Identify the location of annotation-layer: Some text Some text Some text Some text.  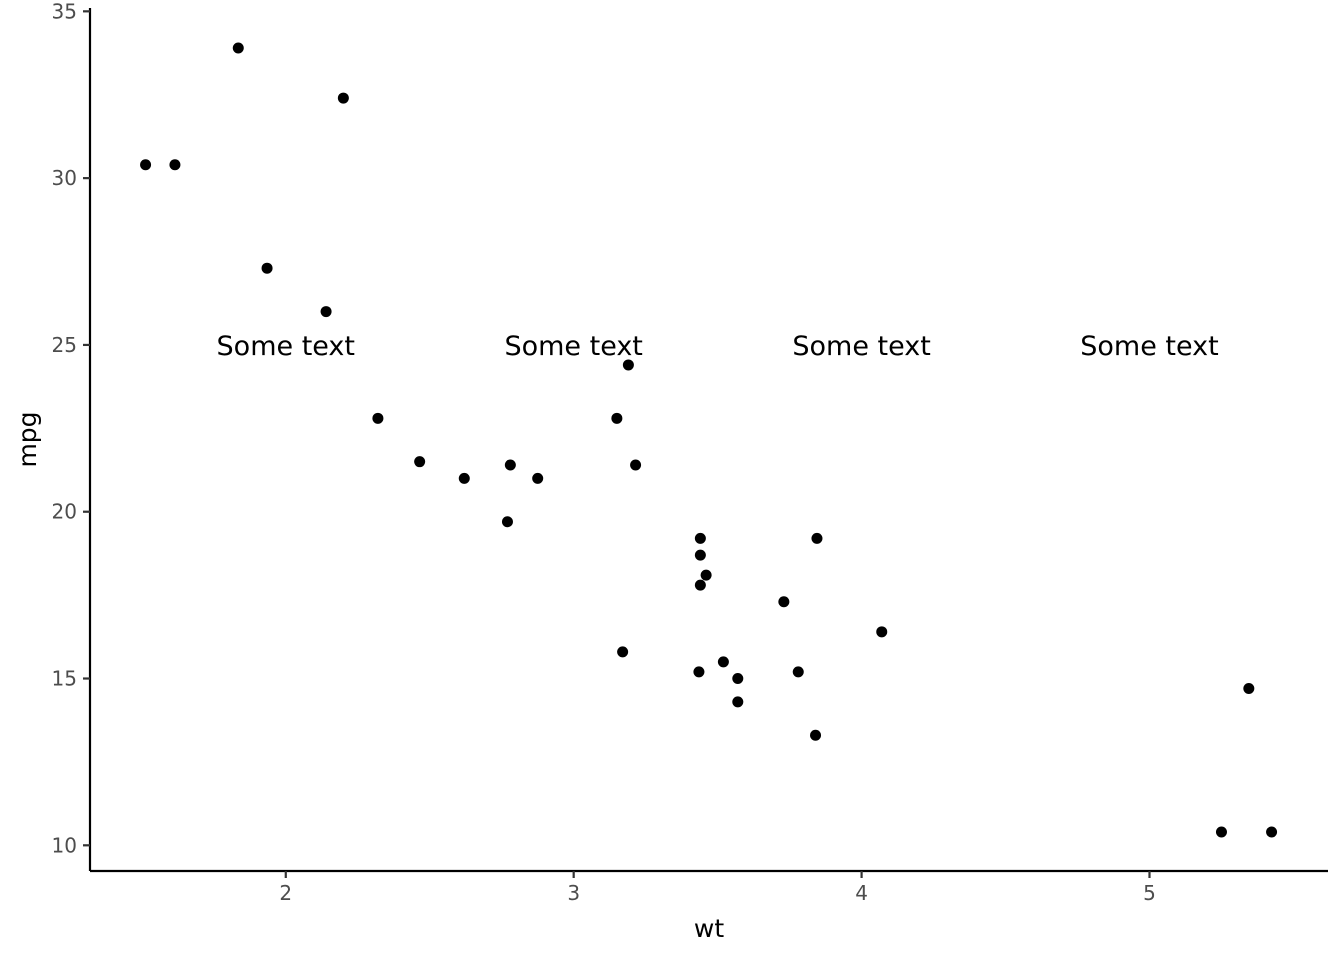
(718, 346).